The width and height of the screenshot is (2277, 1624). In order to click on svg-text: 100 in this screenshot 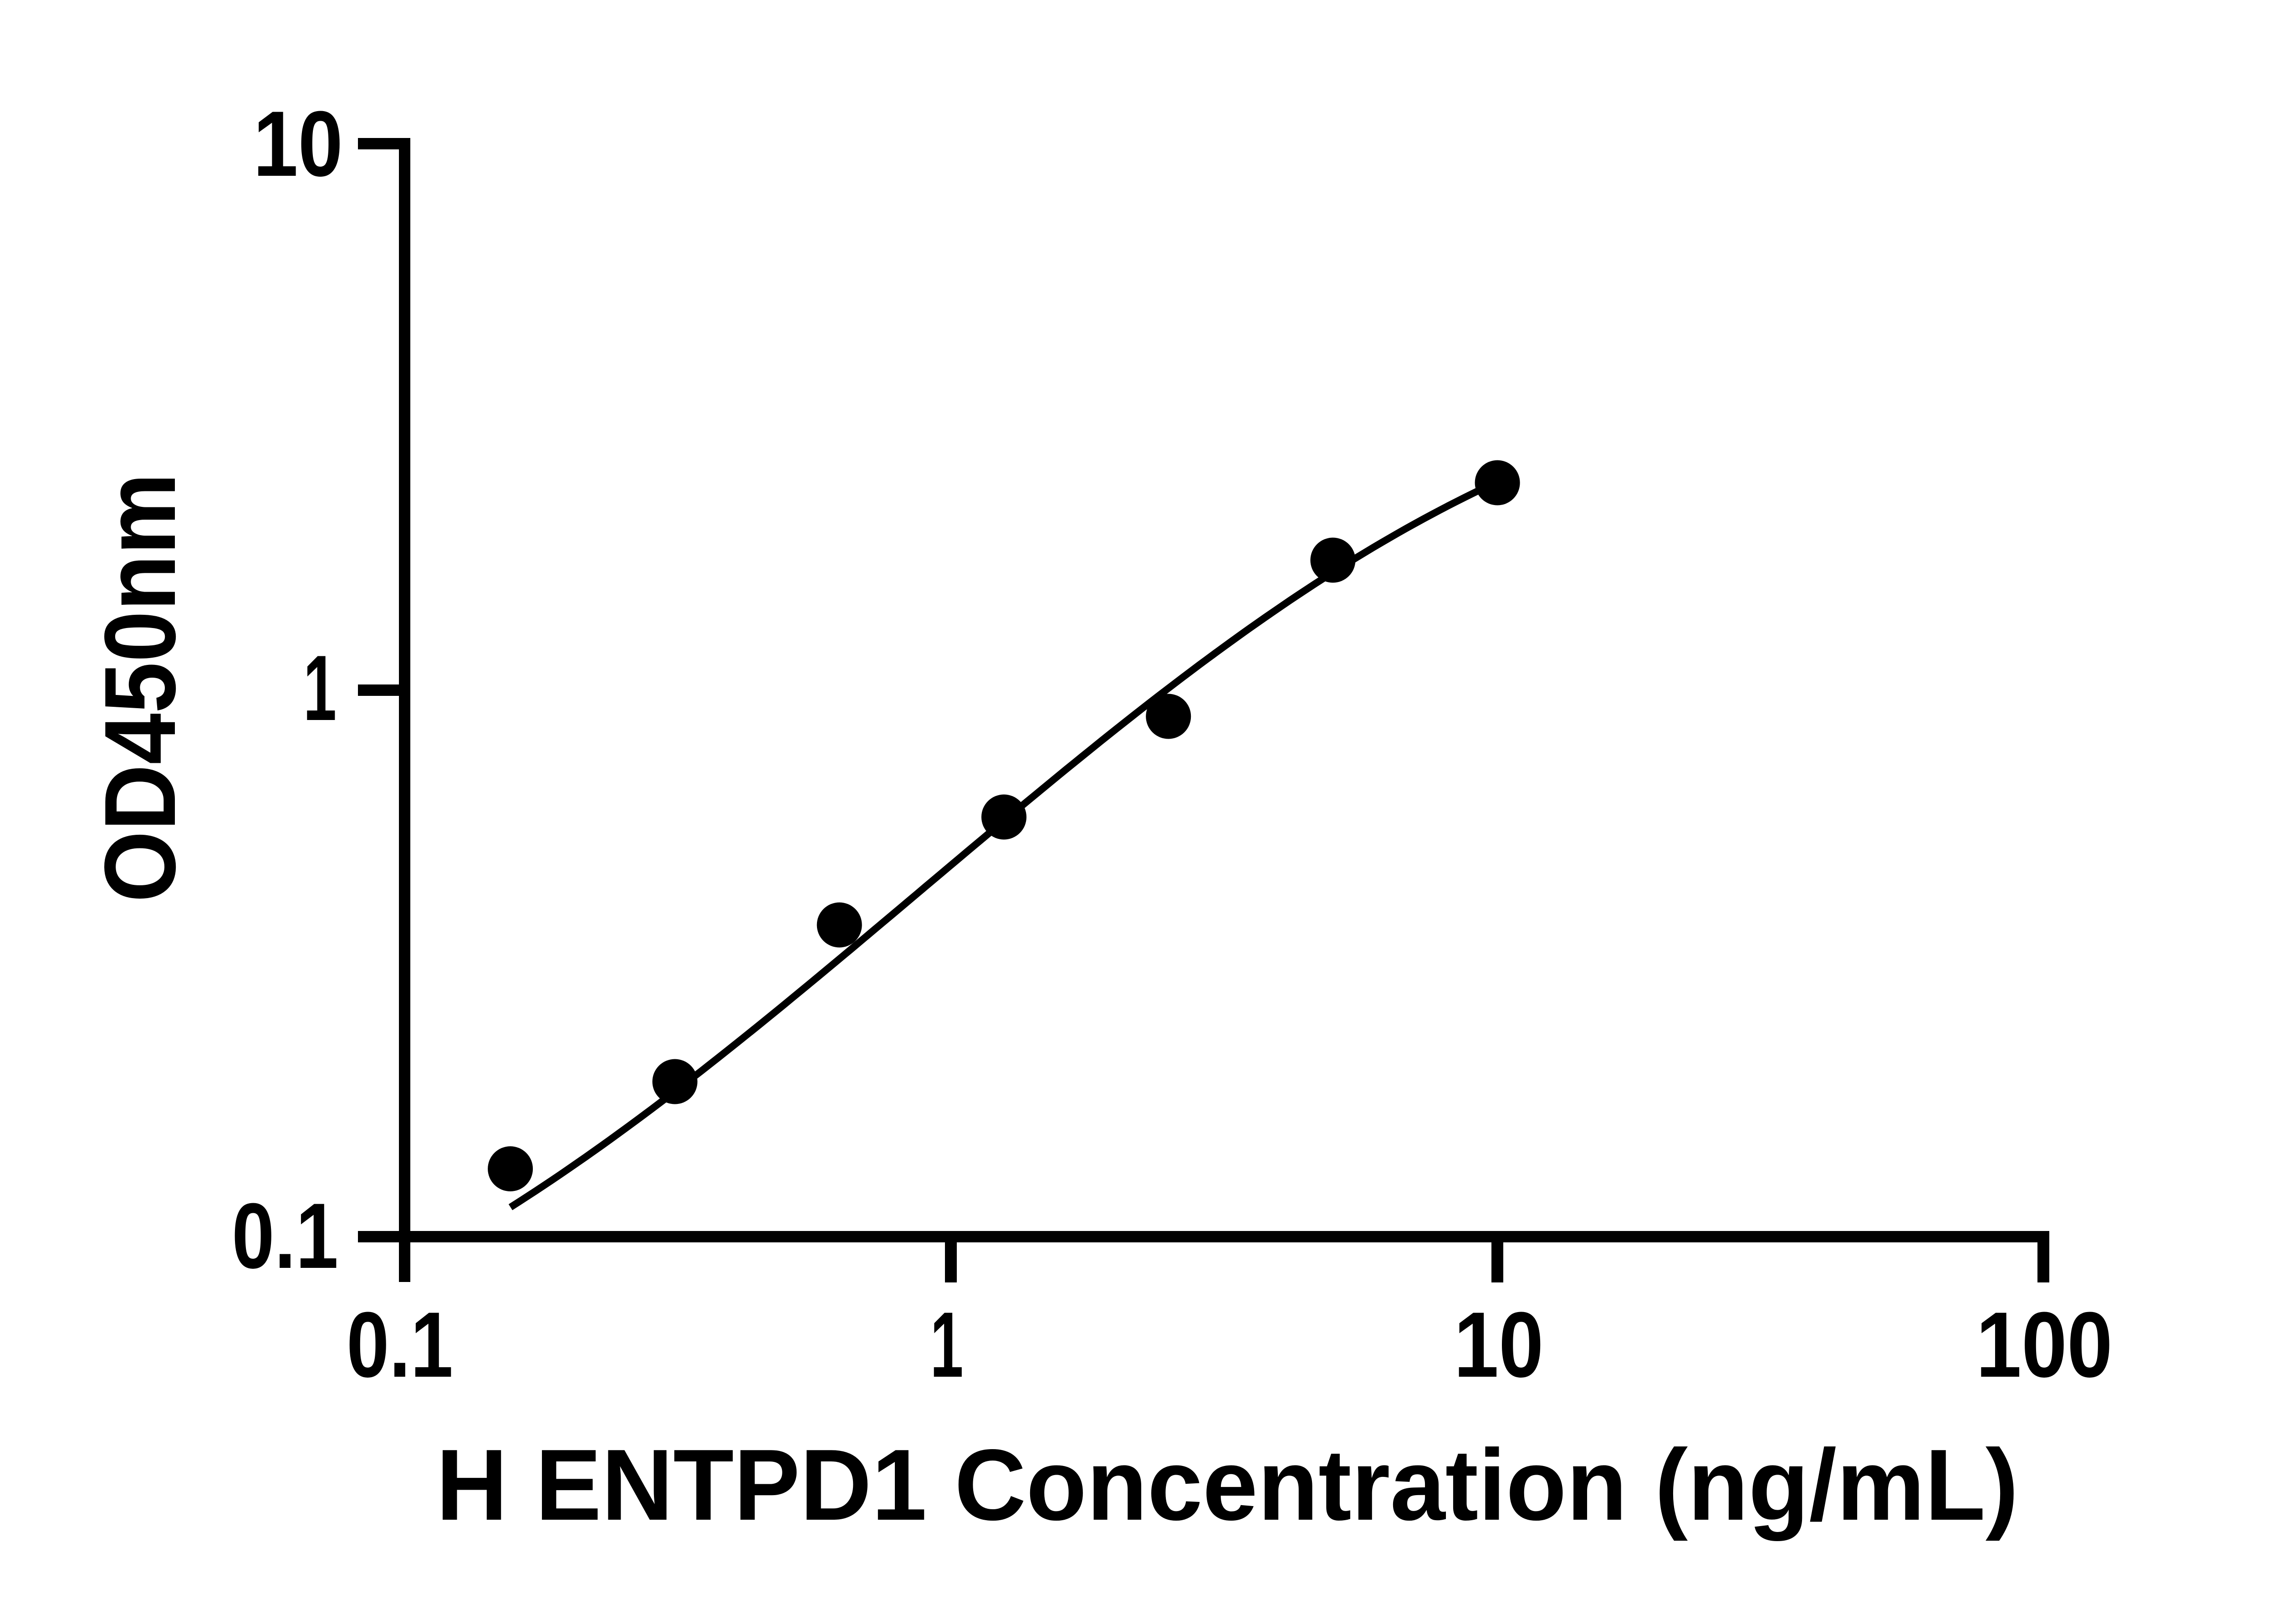, I will do `click(2044, 1345)`.